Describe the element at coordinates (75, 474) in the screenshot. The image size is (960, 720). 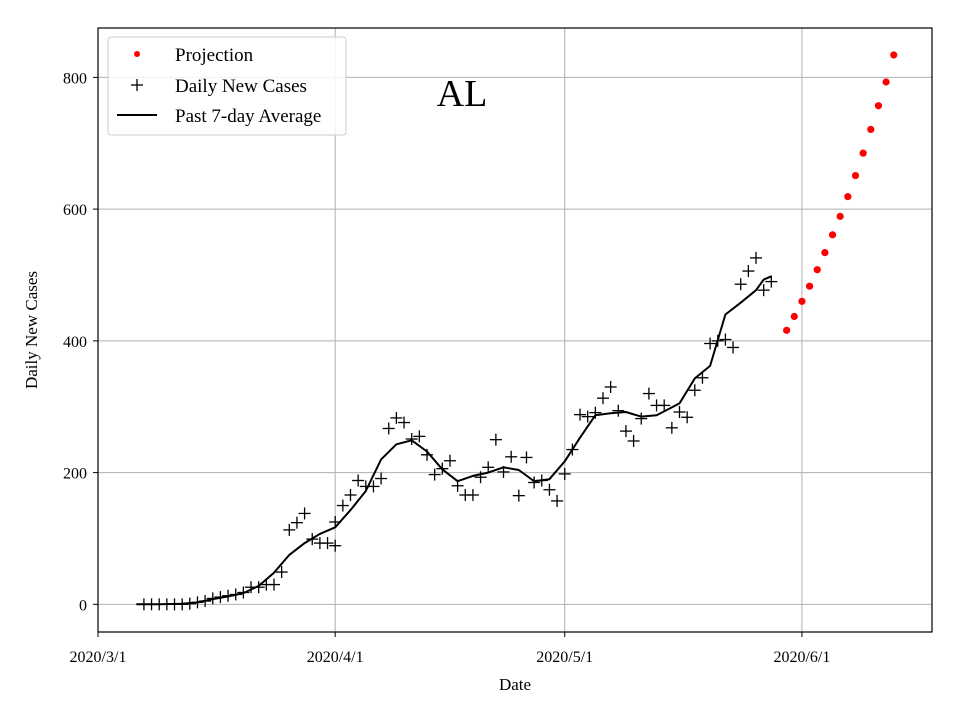
I see `y-tick-label: 200` at that location.